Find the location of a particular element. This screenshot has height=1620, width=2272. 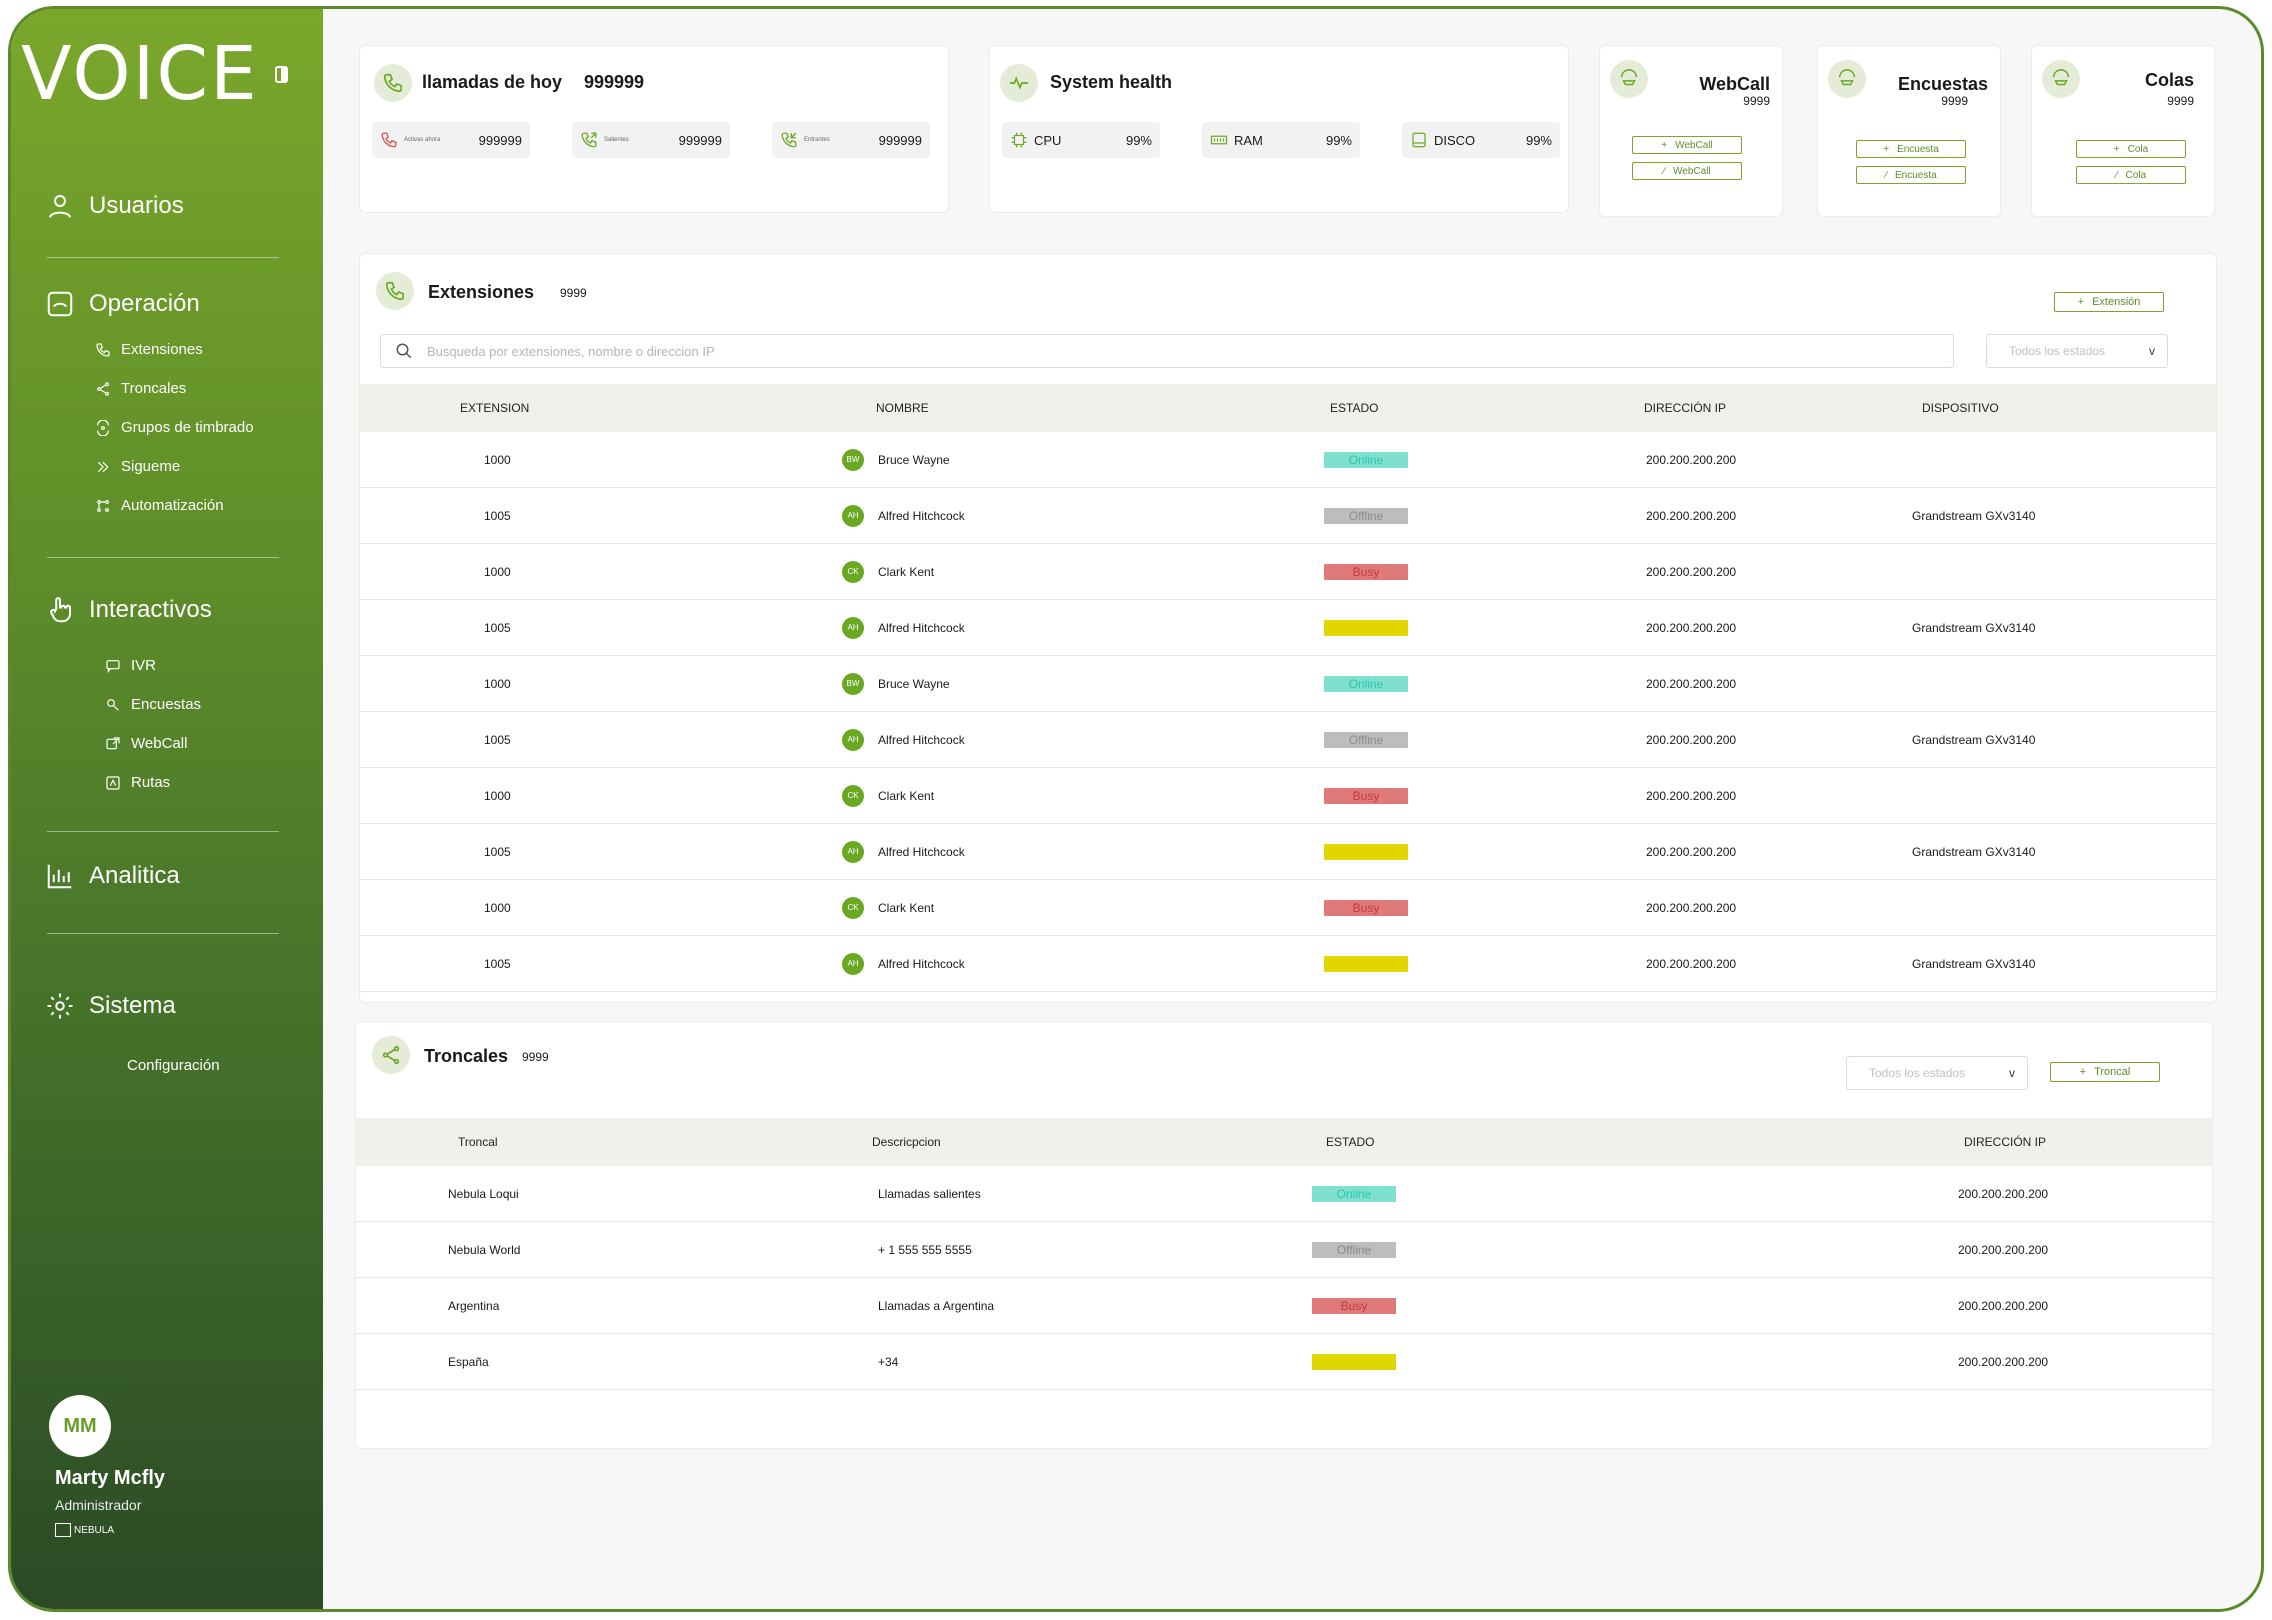

select-value: Todos los estados is located at coordinates (1917, 1073).